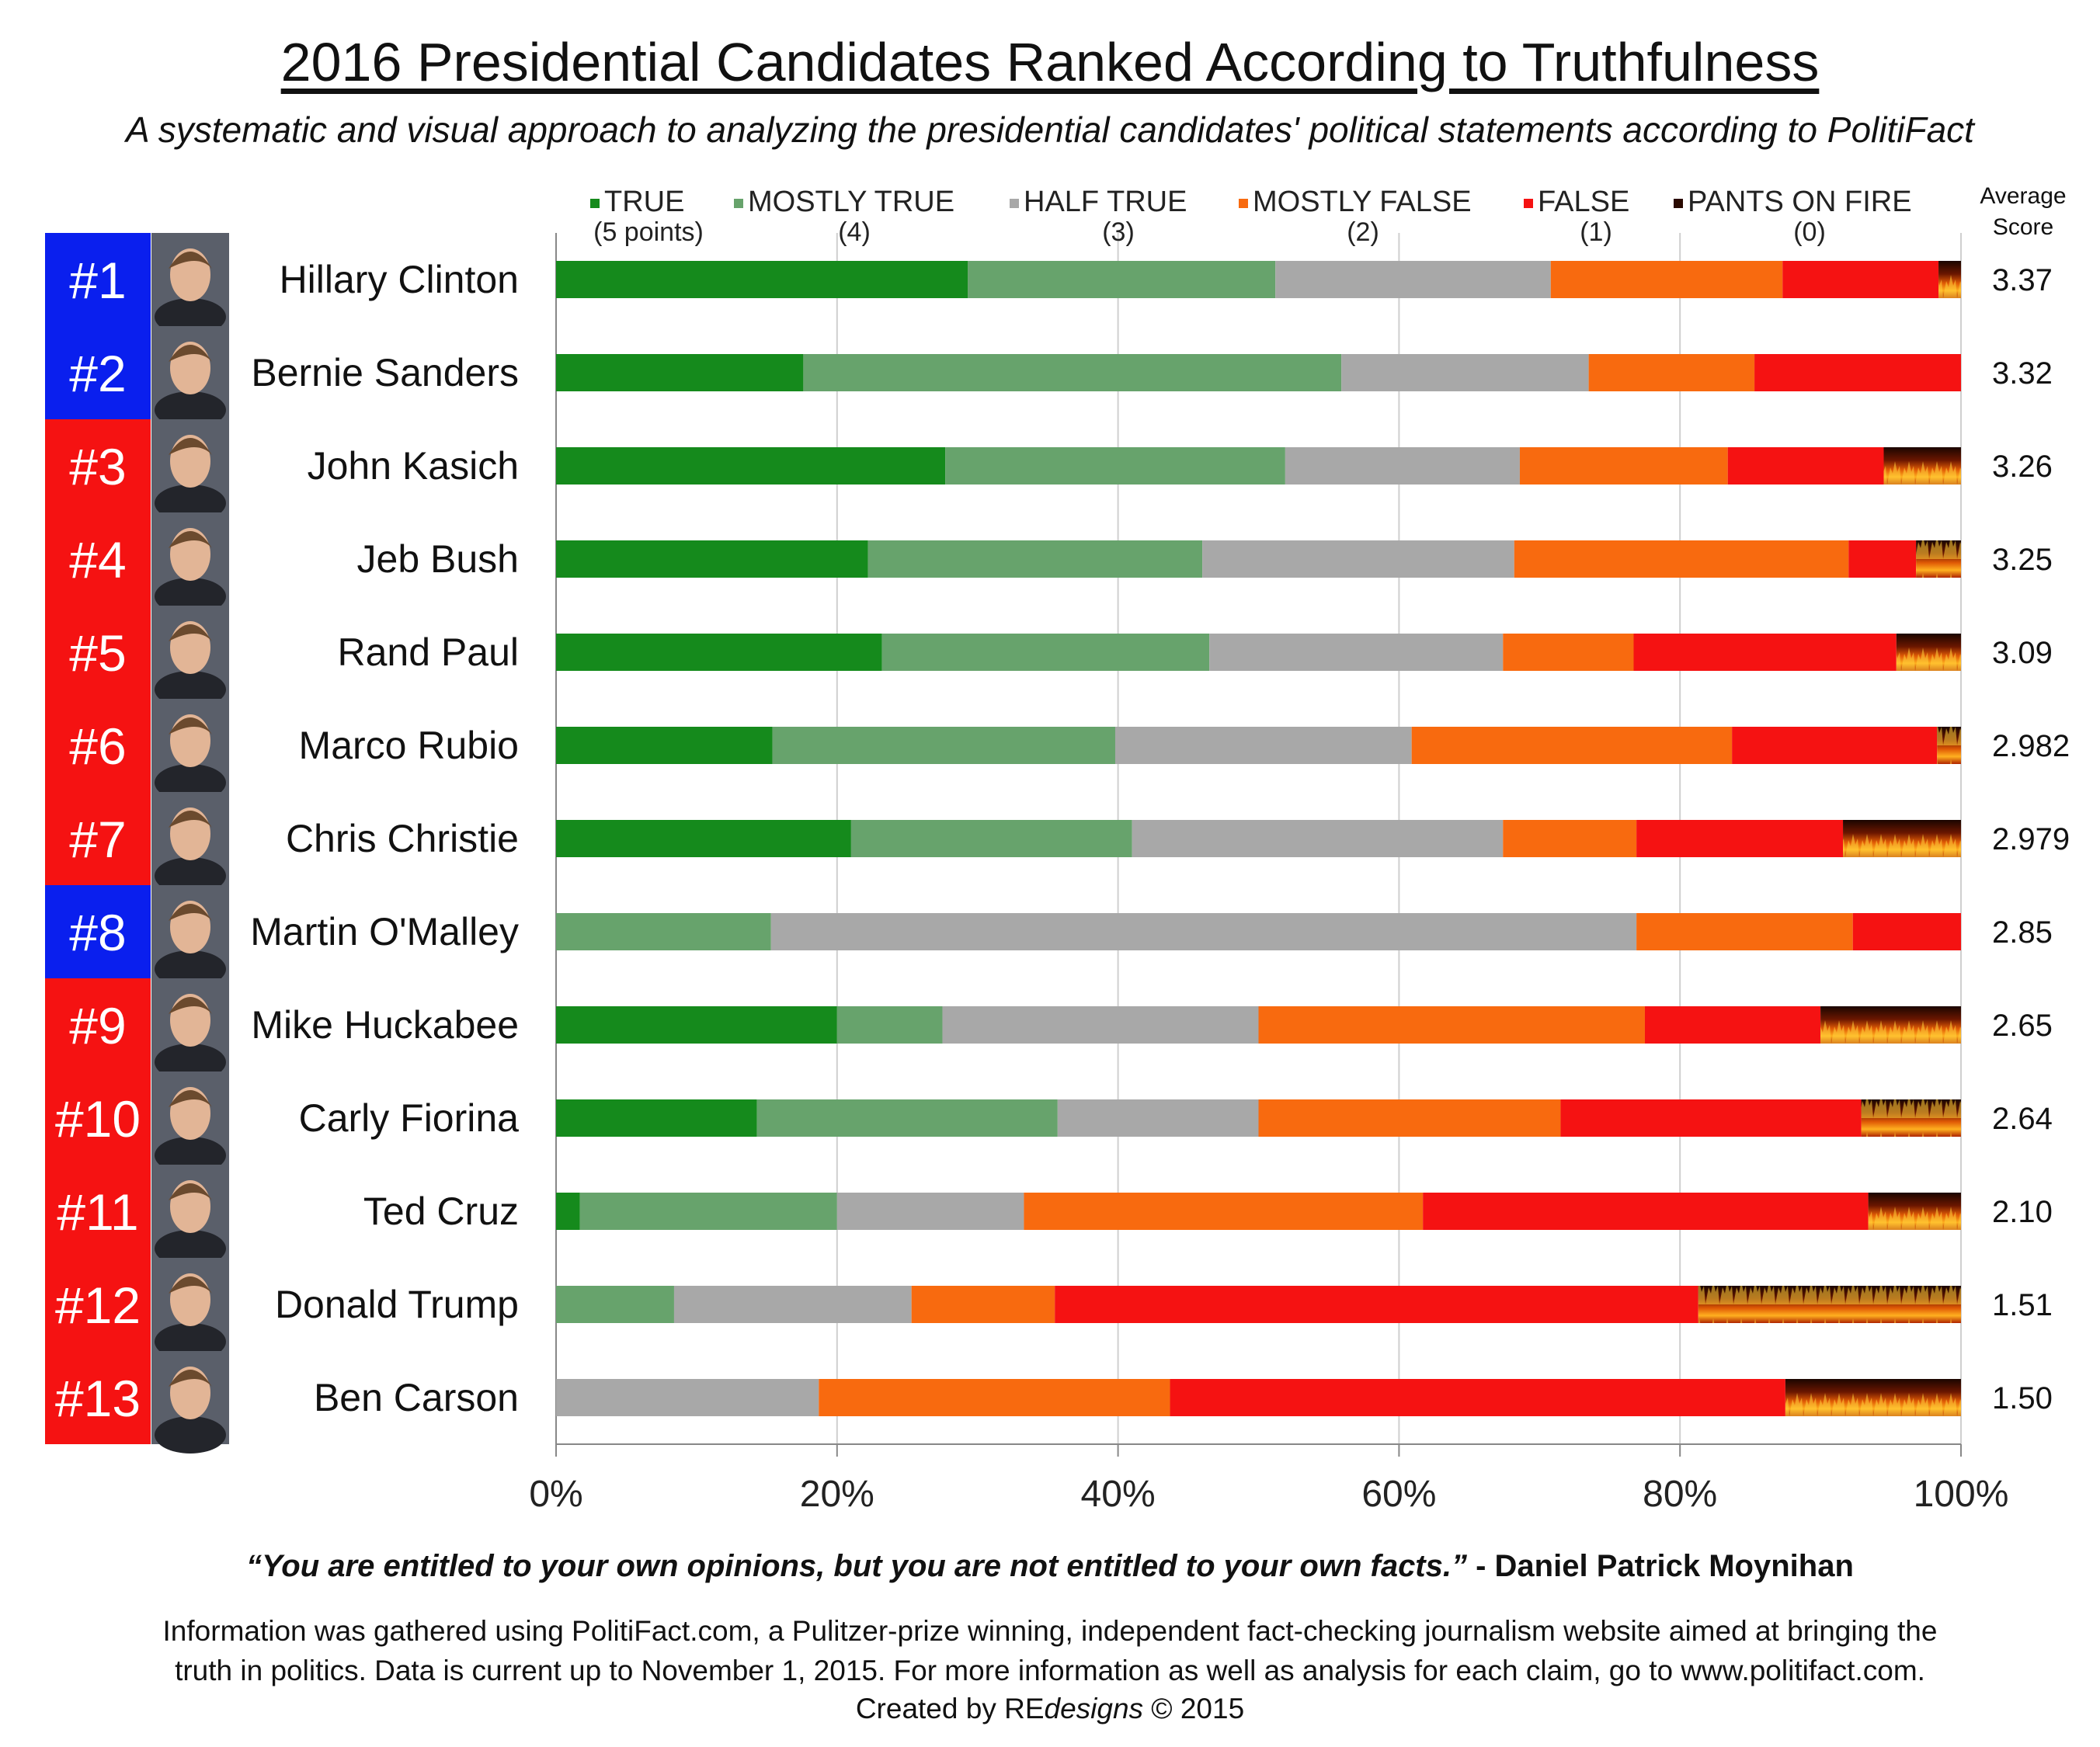 The image size is (2100, 1747). I want to click on candidate-name: Marco Rubio, so click(409, 745).